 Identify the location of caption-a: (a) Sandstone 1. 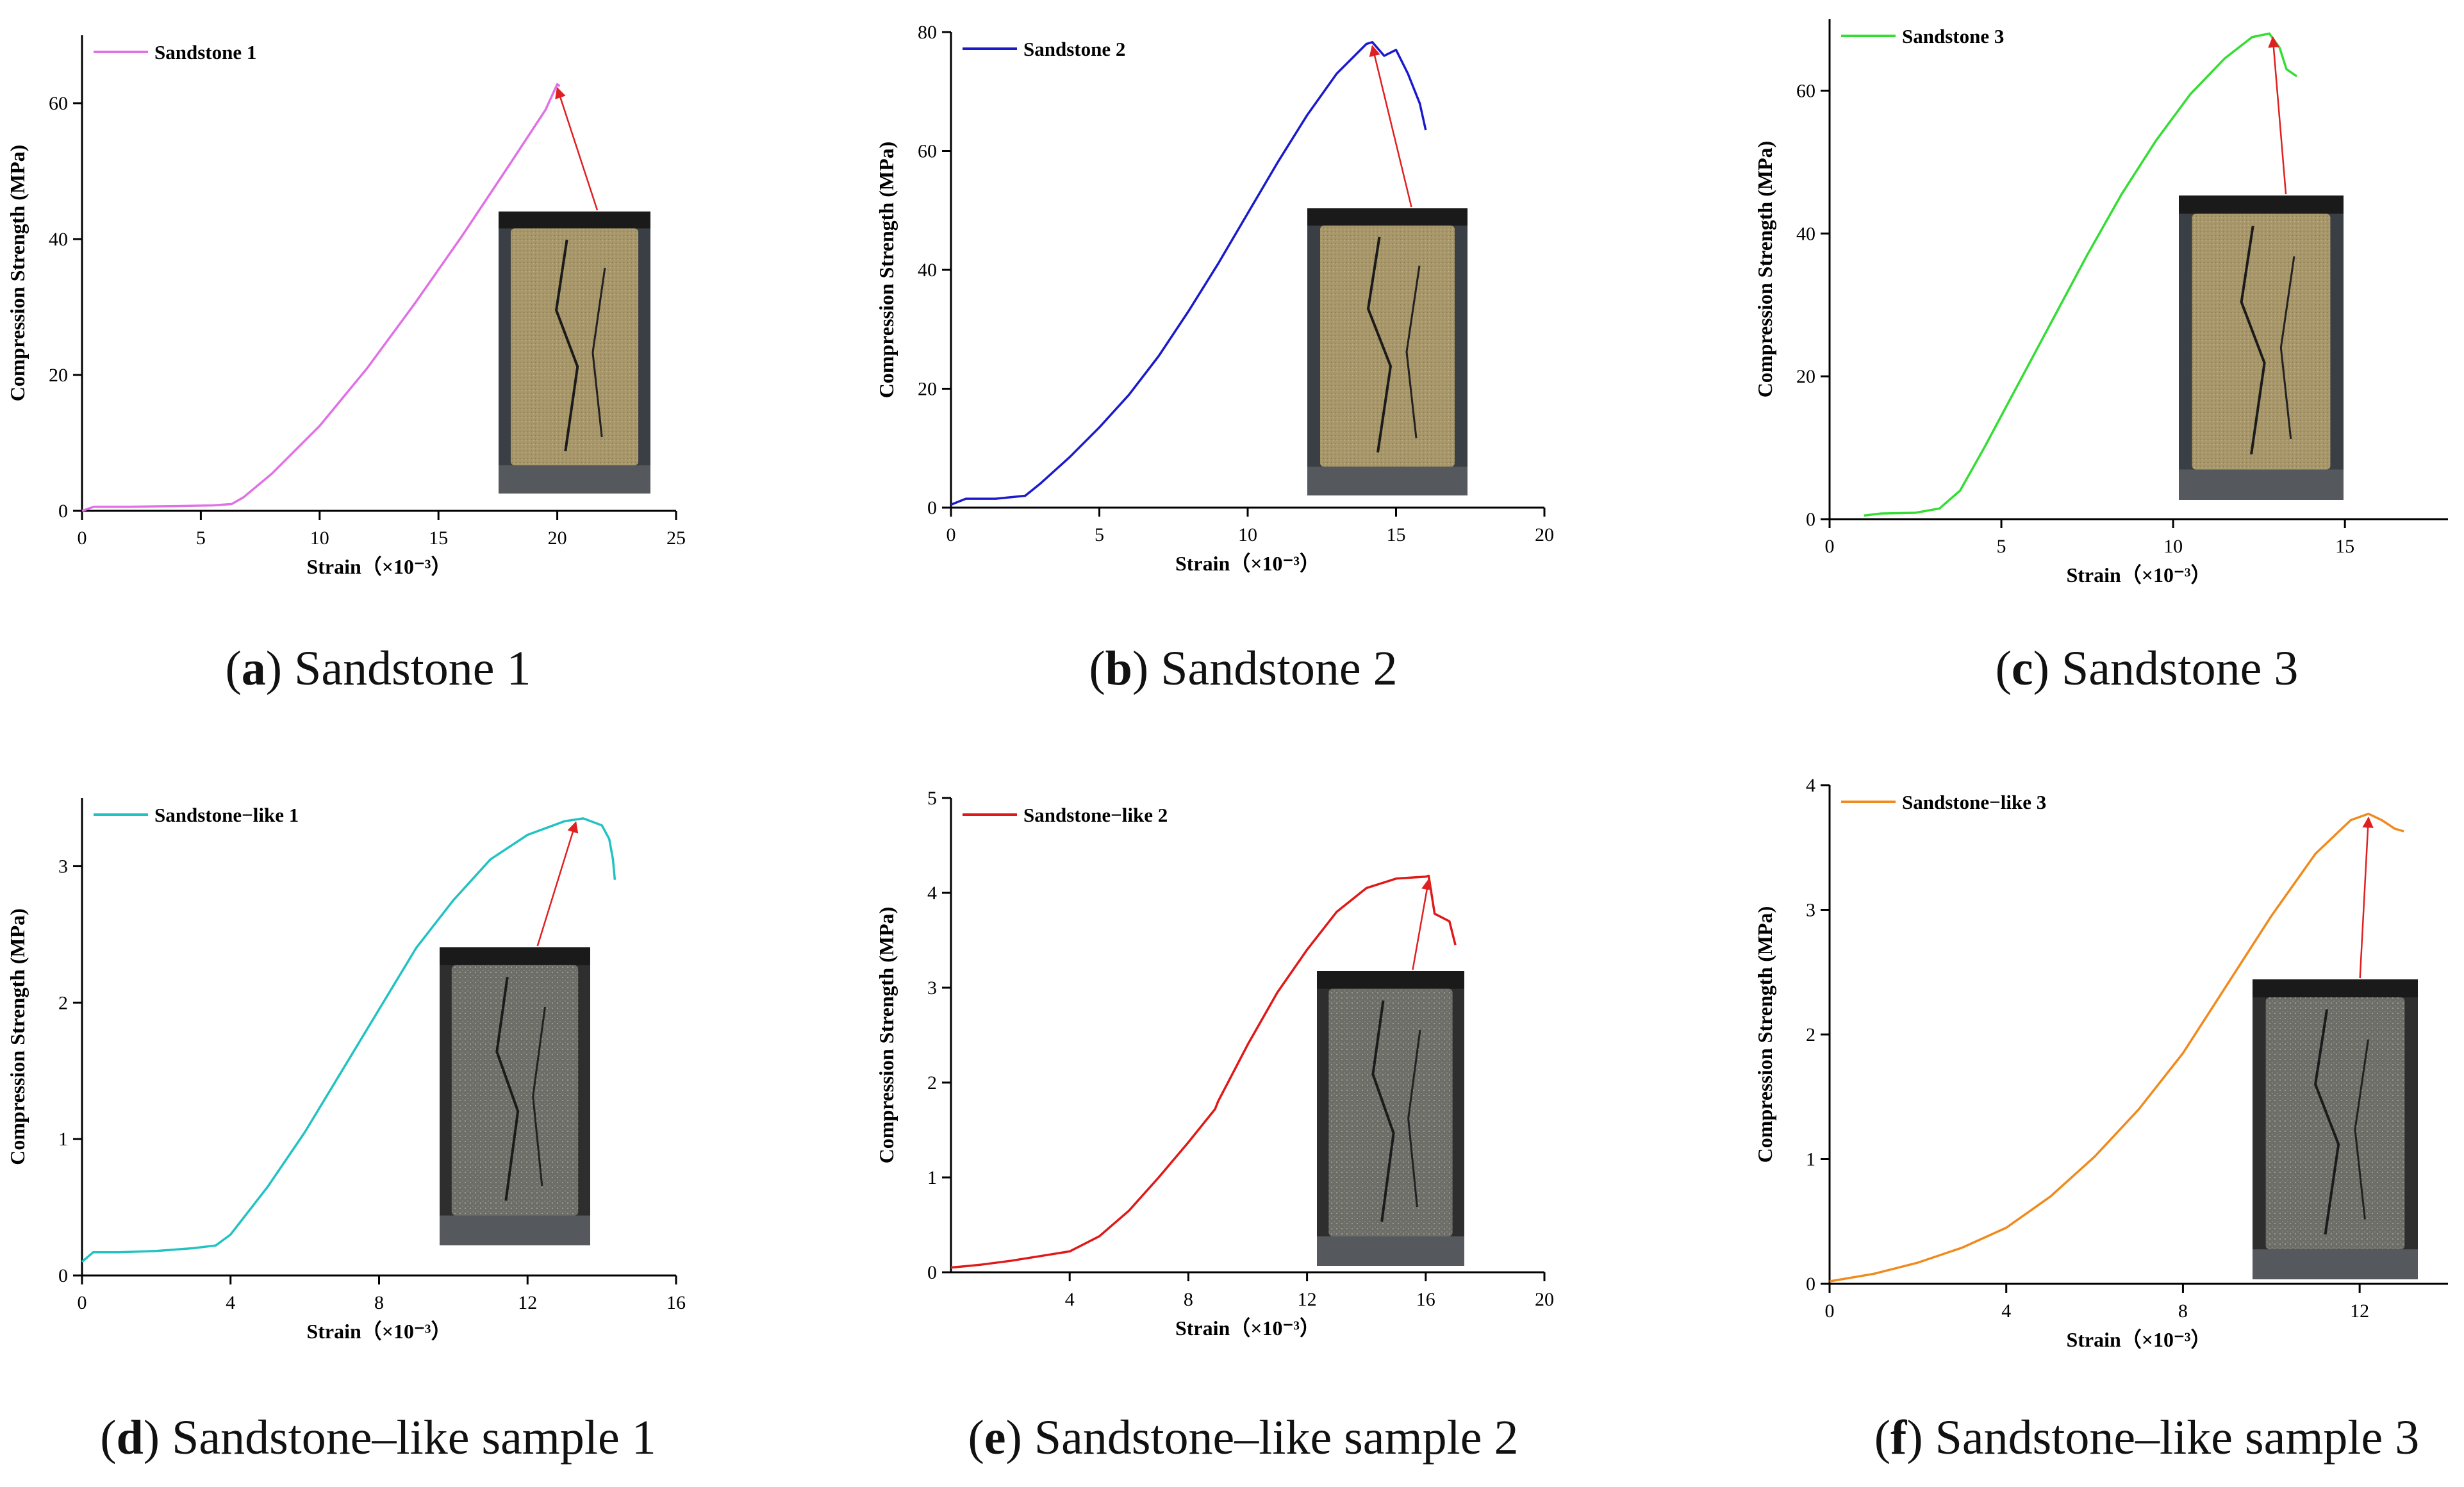
(378, 668).